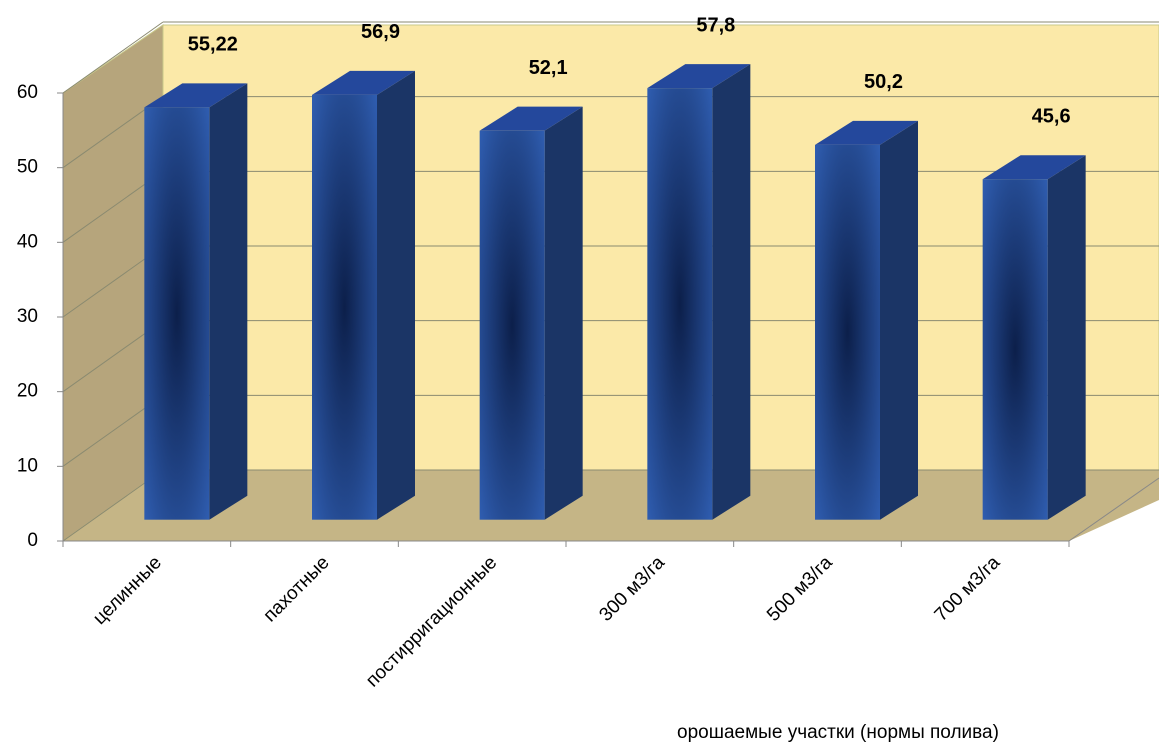  Describe the element at coordinates (213, 45) in the screenshot. I see `value-label: 55,22` at that location.